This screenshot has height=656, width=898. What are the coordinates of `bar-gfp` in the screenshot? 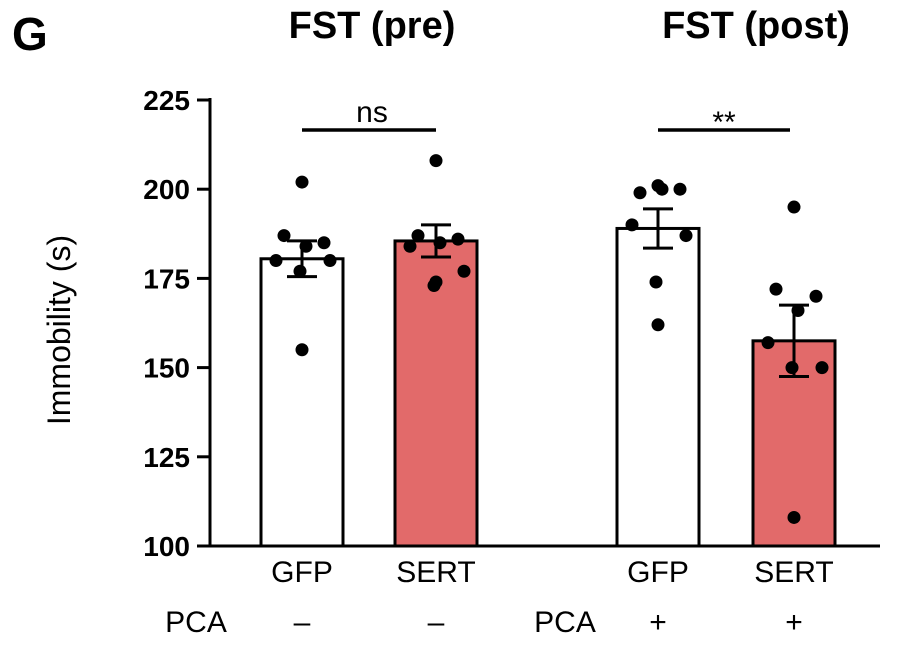 It's located at (302, 402).